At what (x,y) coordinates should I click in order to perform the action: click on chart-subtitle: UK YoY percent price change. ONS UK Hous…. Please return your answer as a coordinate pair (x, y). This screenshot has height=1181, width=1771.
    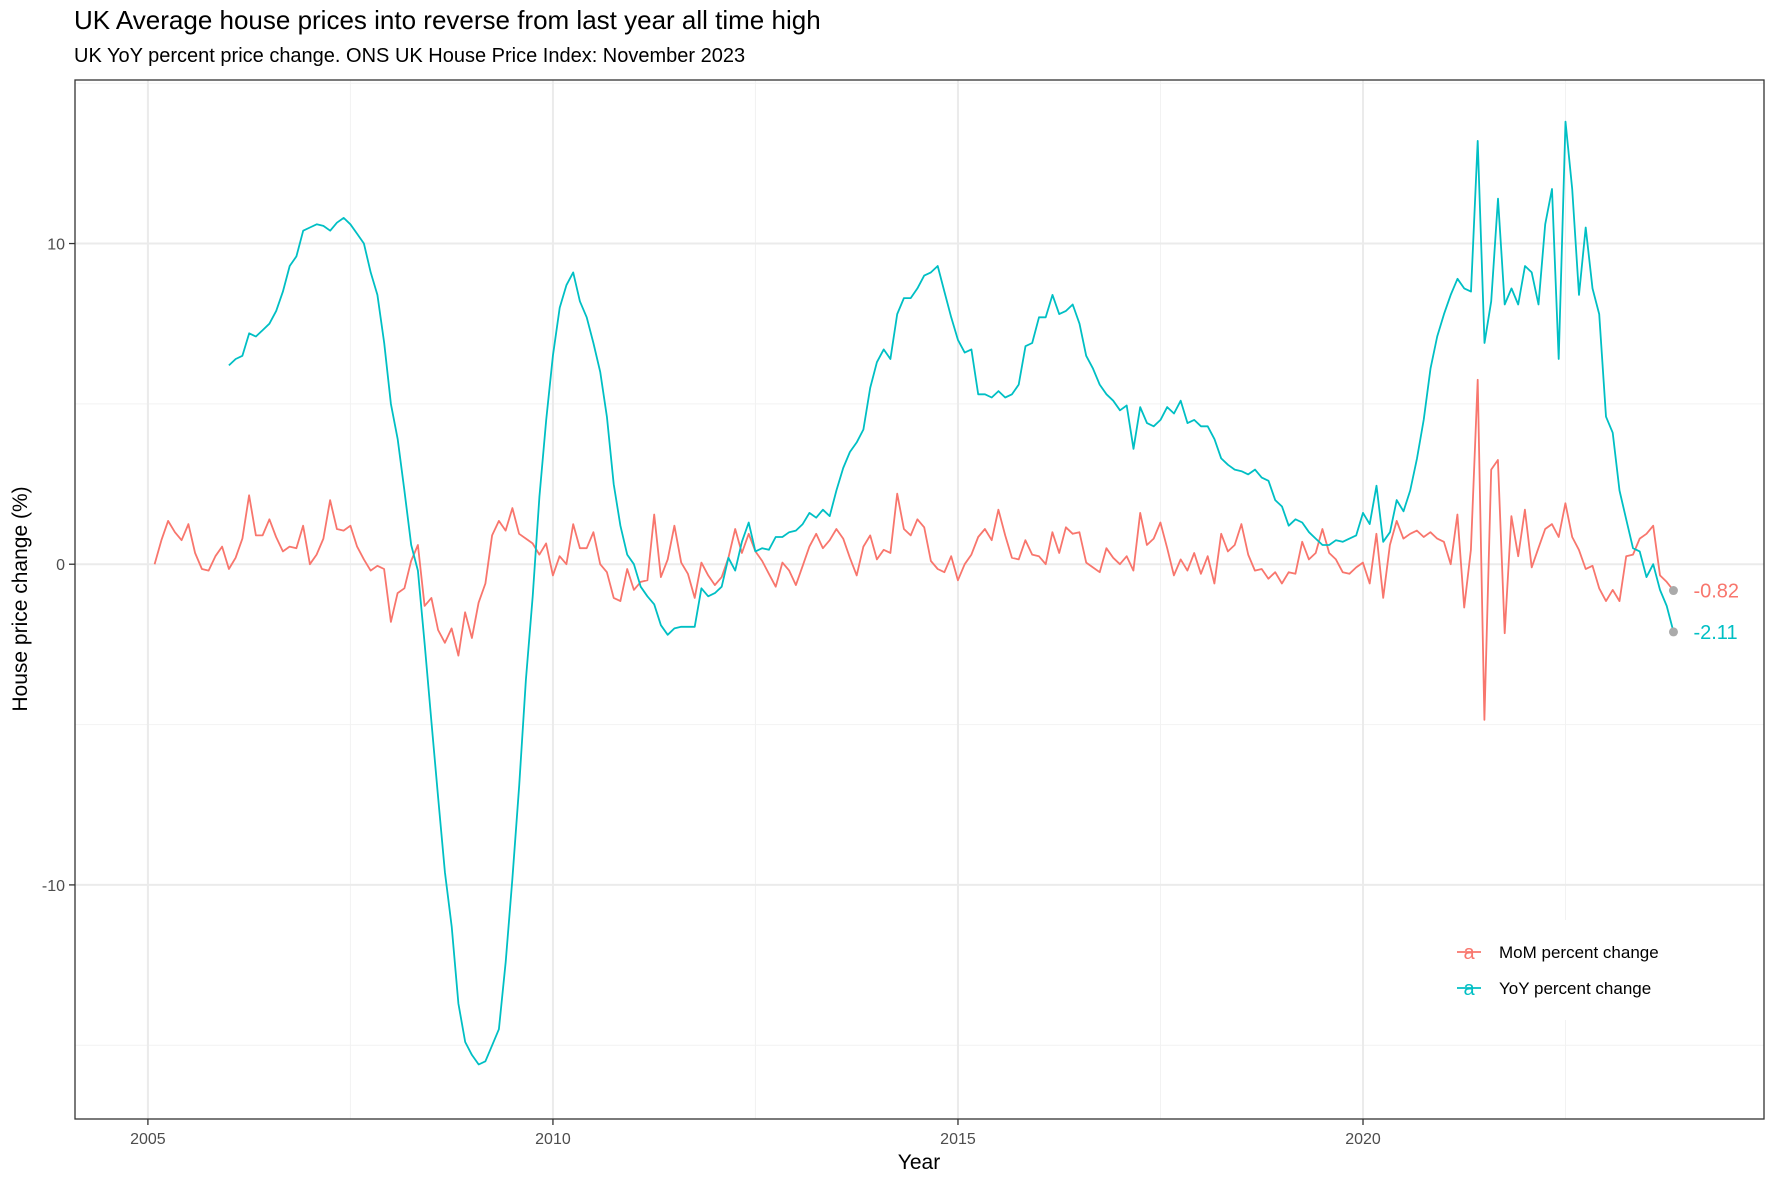
    Looking at the image, I should click on (409, 56).